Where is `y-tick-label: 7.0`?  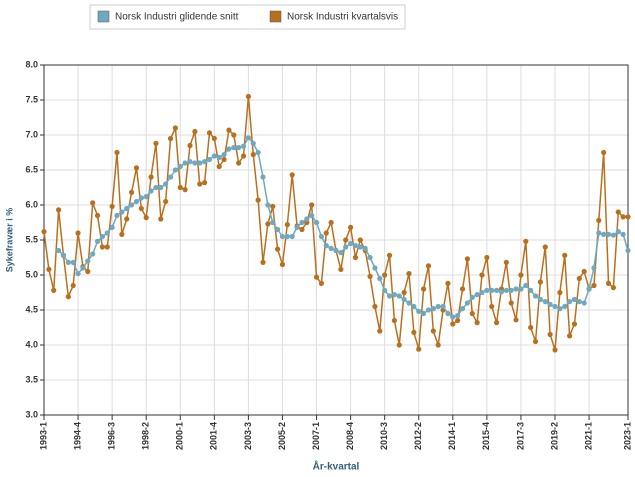
y-tick-label: 7.0 is located at coordinates (31, 134).